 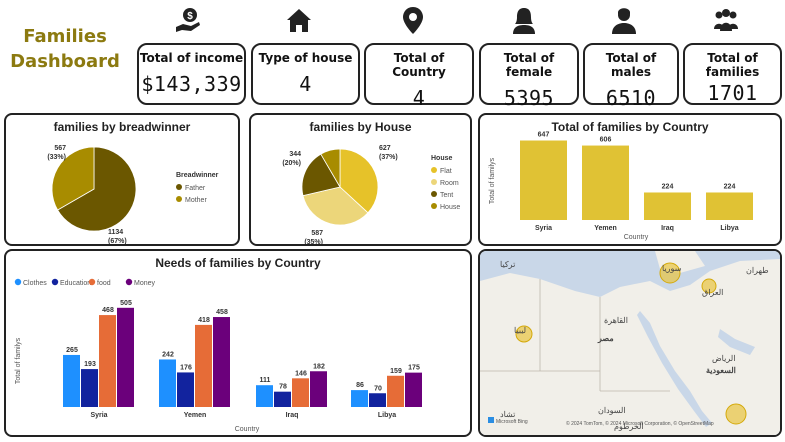 I want to click on title-line-2: Dashboard, so click(x=65, y=61).